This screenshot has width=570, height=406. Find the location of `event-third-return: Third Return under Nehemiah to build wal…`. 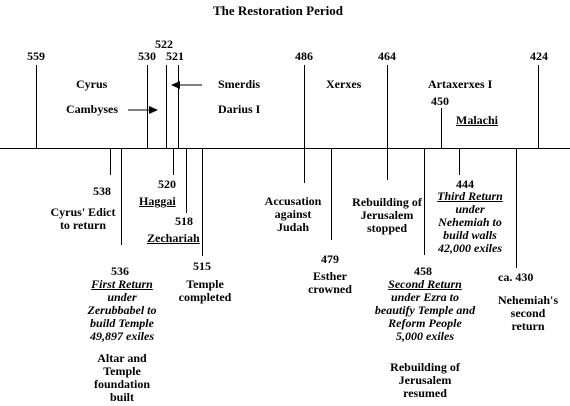

event-third-return: Third Return under Nehemiah to build wal… is located at coordinates (470, 222).